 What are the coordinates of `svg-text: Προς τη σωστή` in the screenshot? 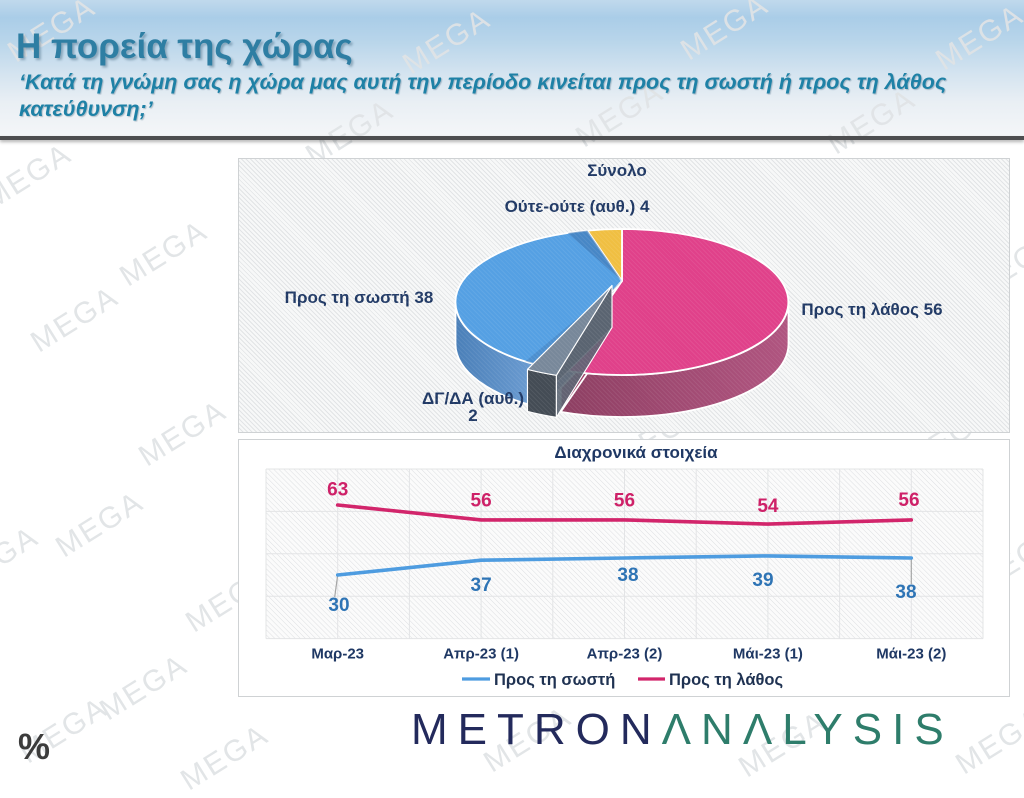 It's located at (554, 680).